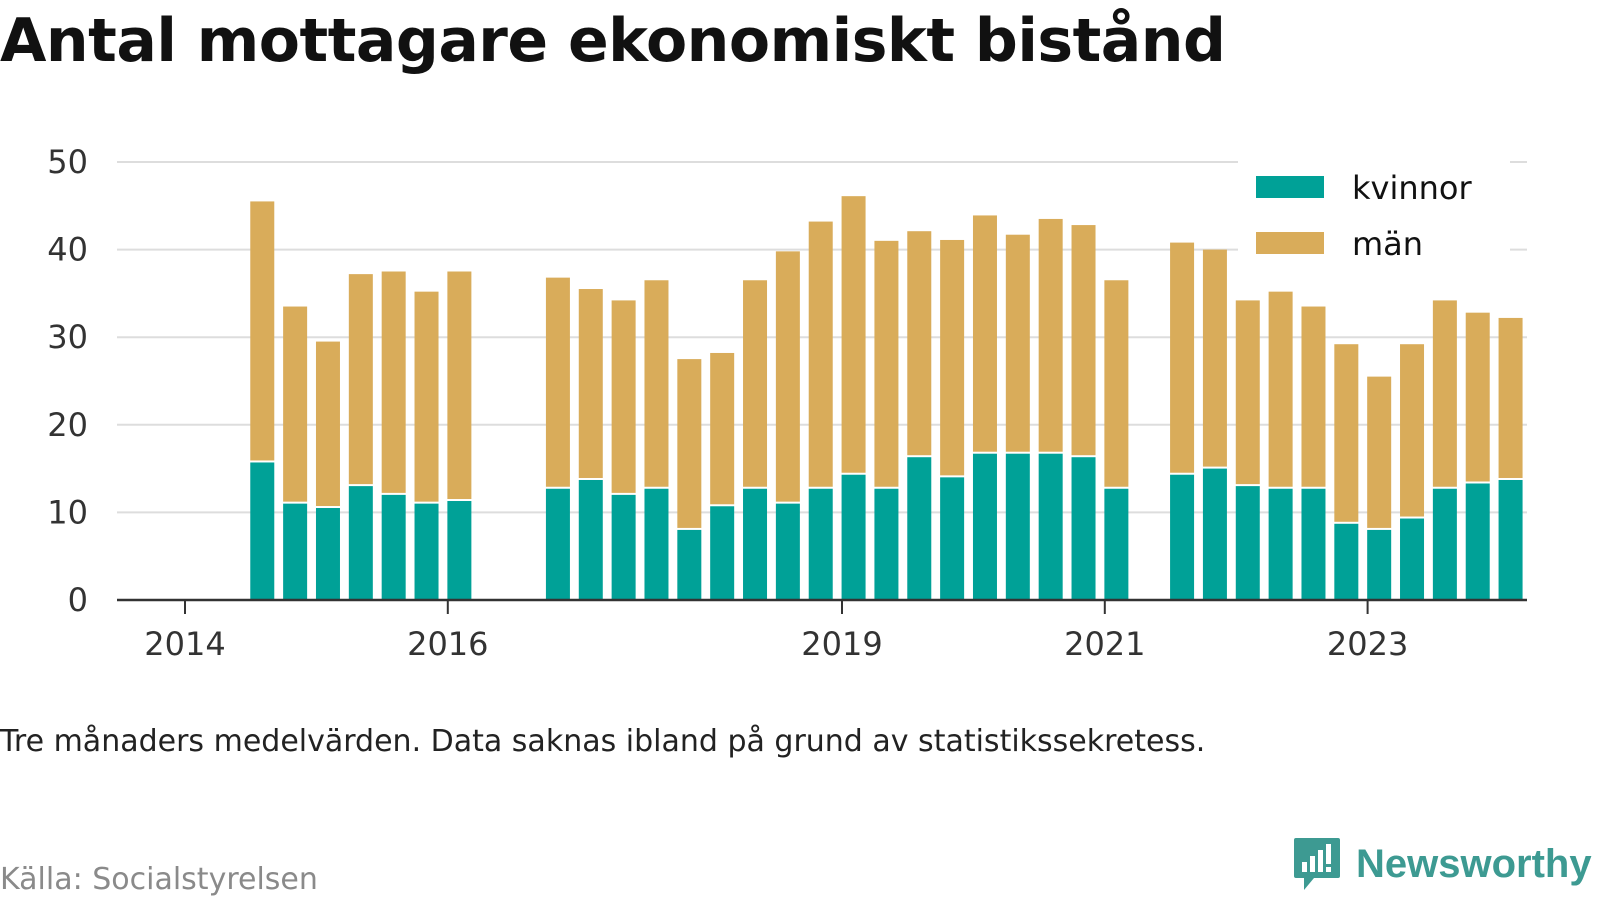 The width and height of the screenshot is (1600, 900). I want to click on y-tick-label: 10, so click(67, 512).